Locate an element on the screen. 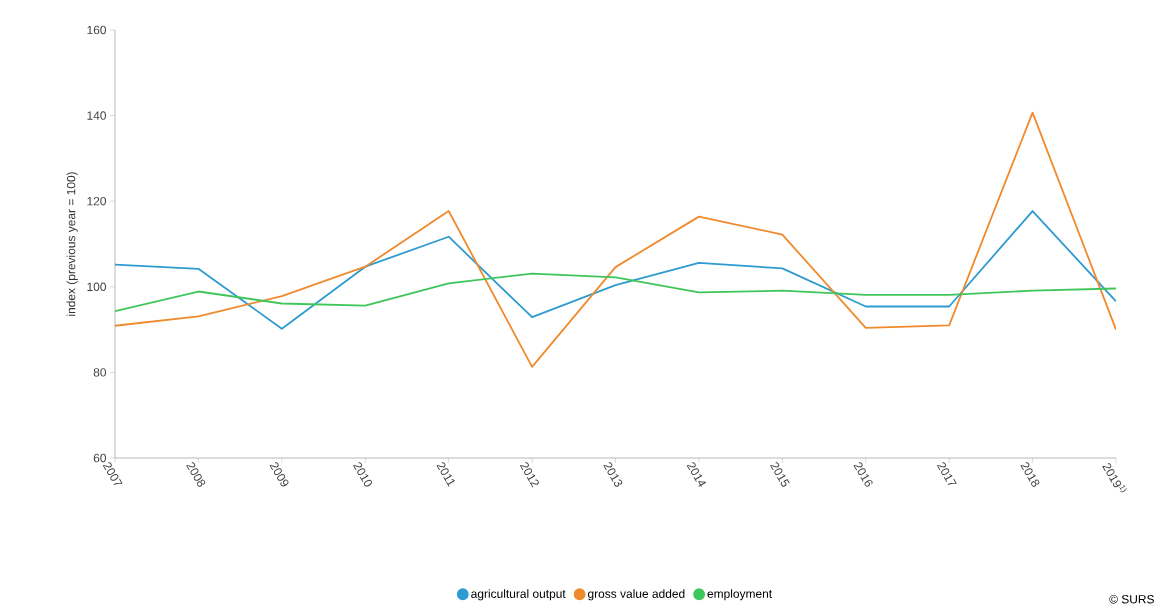 This screenshot has width=1161, height=610. y-tick-label: 140 is located at coordinates (97, 115).